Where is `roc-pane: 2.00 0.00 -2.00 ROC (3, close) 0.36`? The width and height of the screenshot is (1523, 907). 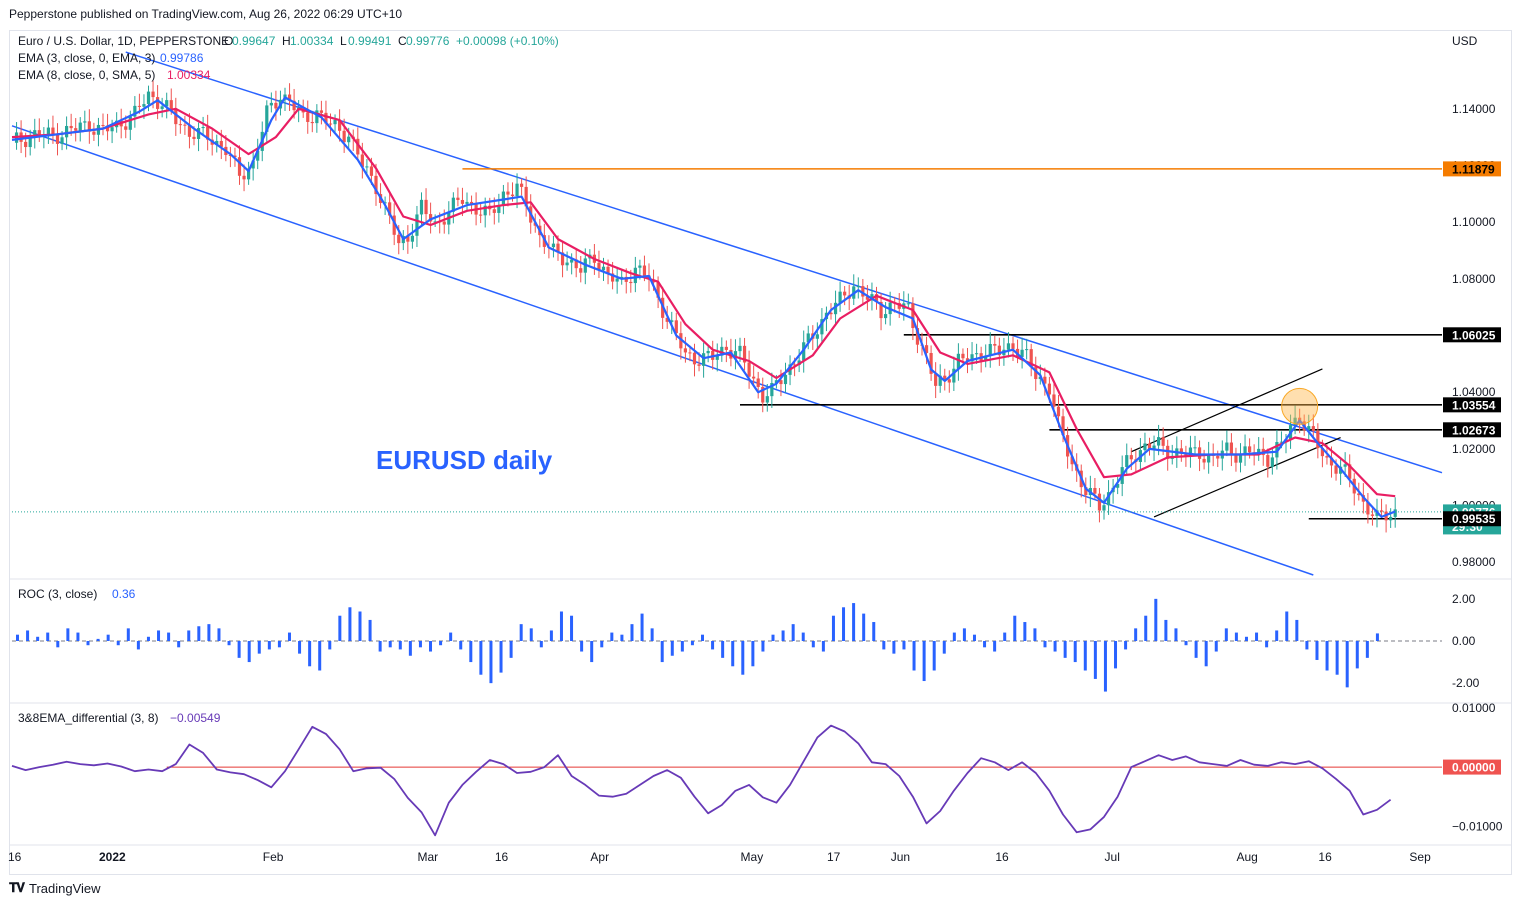
roc-pane: 2.00 0.00 -2.00 ROC (3, close) 0.36 is located at coordinates (746, 639).